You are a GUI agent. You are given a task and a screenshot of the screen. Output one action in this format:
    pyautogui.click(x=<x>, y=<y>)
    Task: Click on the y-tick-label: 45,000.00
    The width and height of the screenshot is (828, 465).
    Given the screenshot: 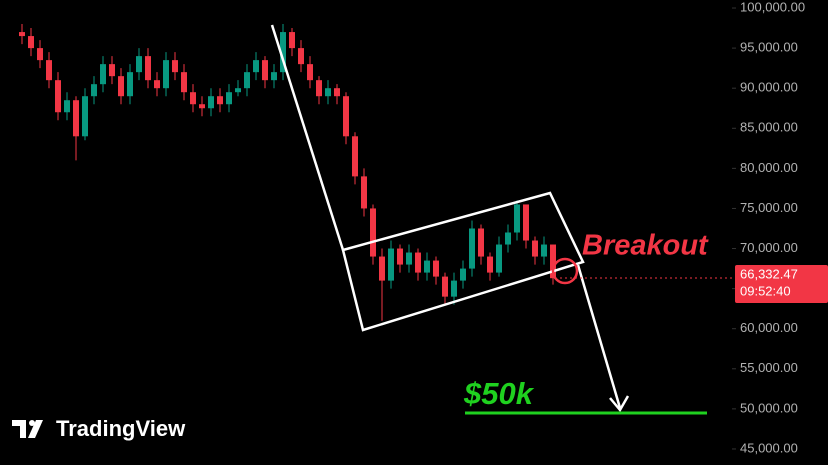 What is the action you would take?
    pyautogui.click(x=769, y=447)
    